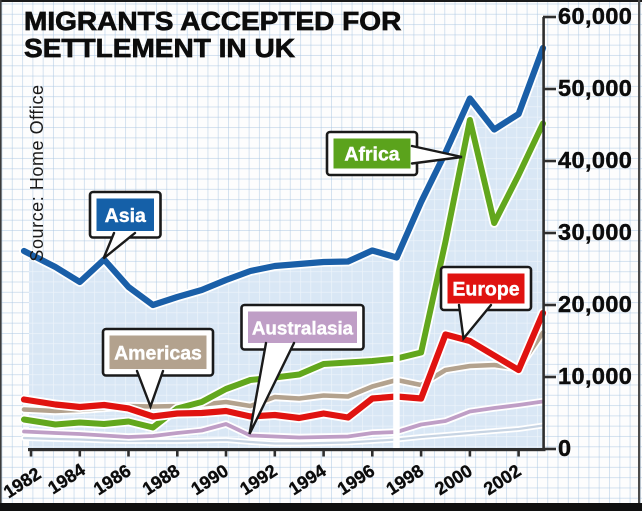 The height and width of the screenshot is (511, 642). I want to click on svg-text: Europe, so click(485, 290).